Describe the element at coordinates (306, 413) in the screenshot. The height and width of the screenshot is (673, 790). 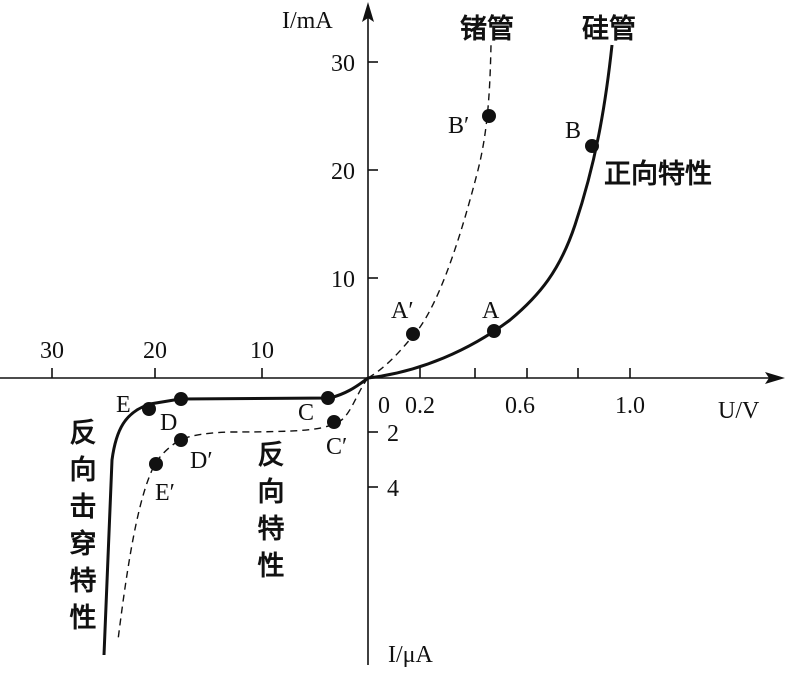
I see `point-label: C` at that location.